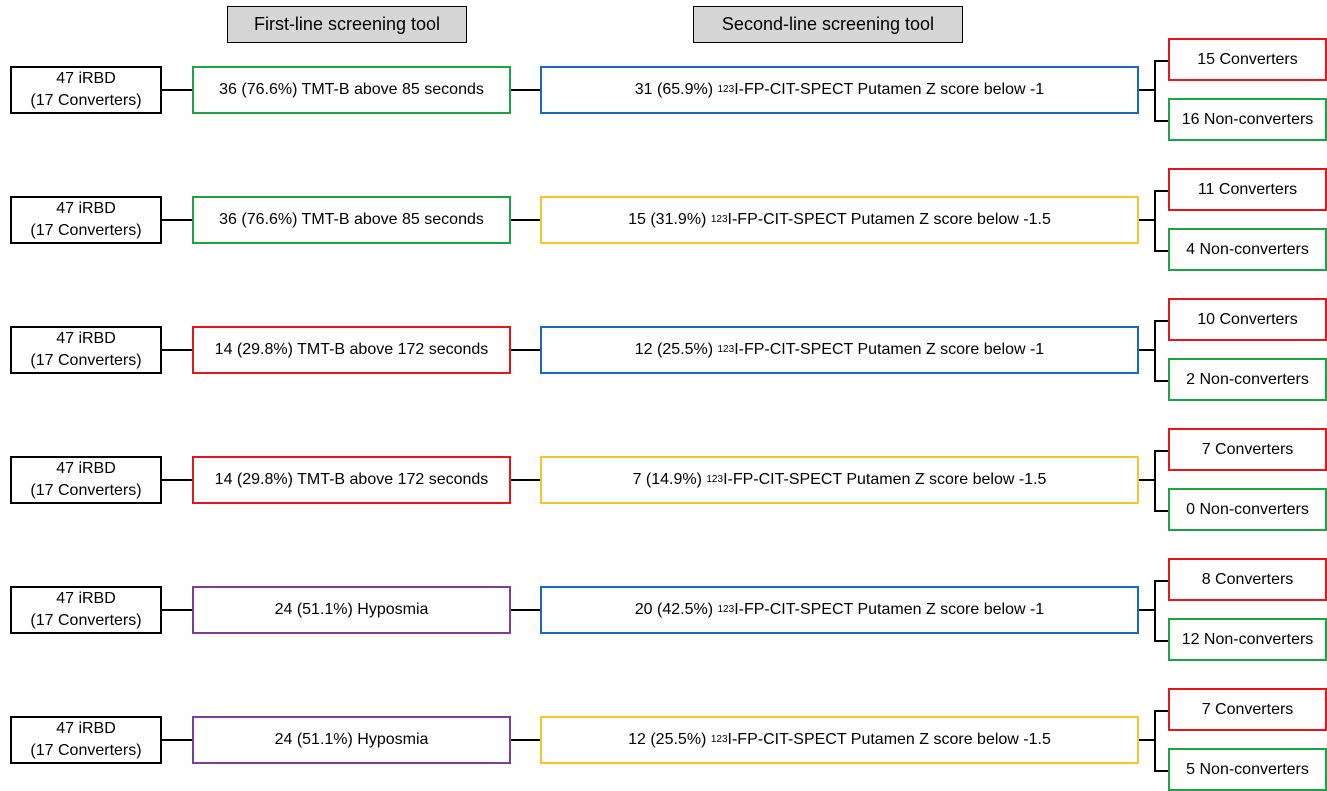 The height and width of the screenshot is (791, 1327). I want to click on converters-box: 15 Converters, so click(1247, 59).